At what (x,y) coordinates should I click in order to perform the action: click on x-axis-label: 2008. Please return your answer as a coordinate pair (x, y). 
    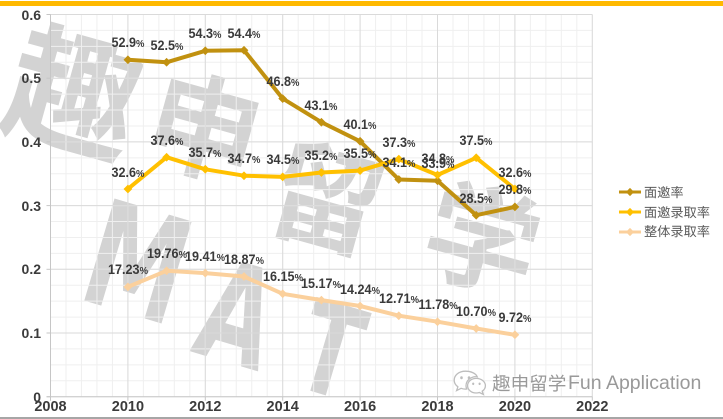
    Looking at the image, I should click on (50, 407).